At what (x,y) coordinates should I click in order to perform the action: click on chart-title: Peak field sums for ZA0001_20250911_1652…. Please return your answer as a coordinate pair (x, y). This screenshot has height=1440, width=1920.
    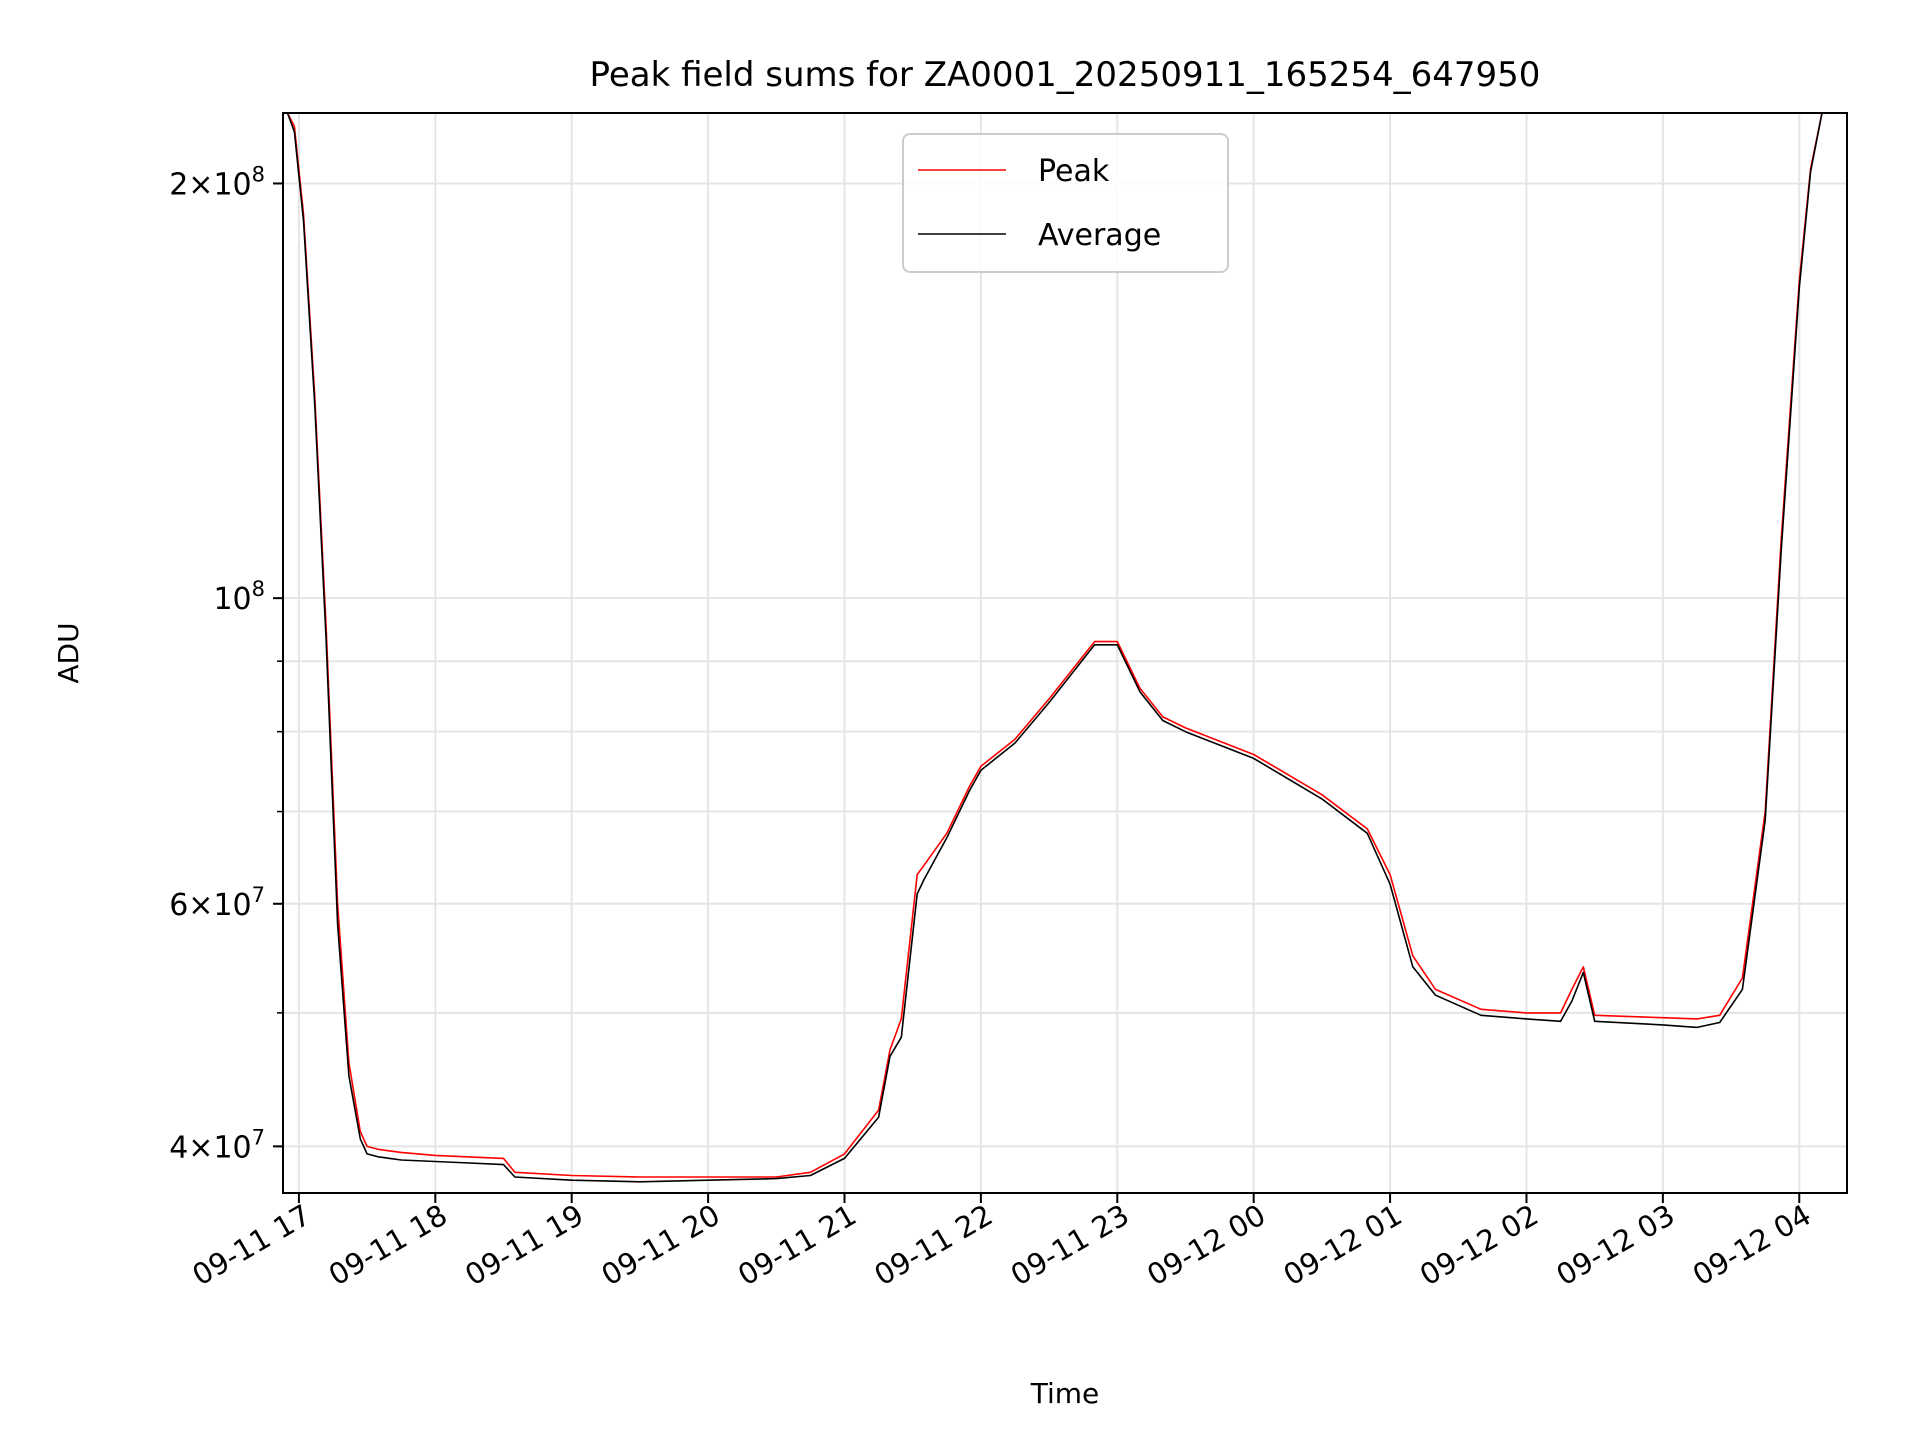
    Looking at the image, I should click on (1065, 75).